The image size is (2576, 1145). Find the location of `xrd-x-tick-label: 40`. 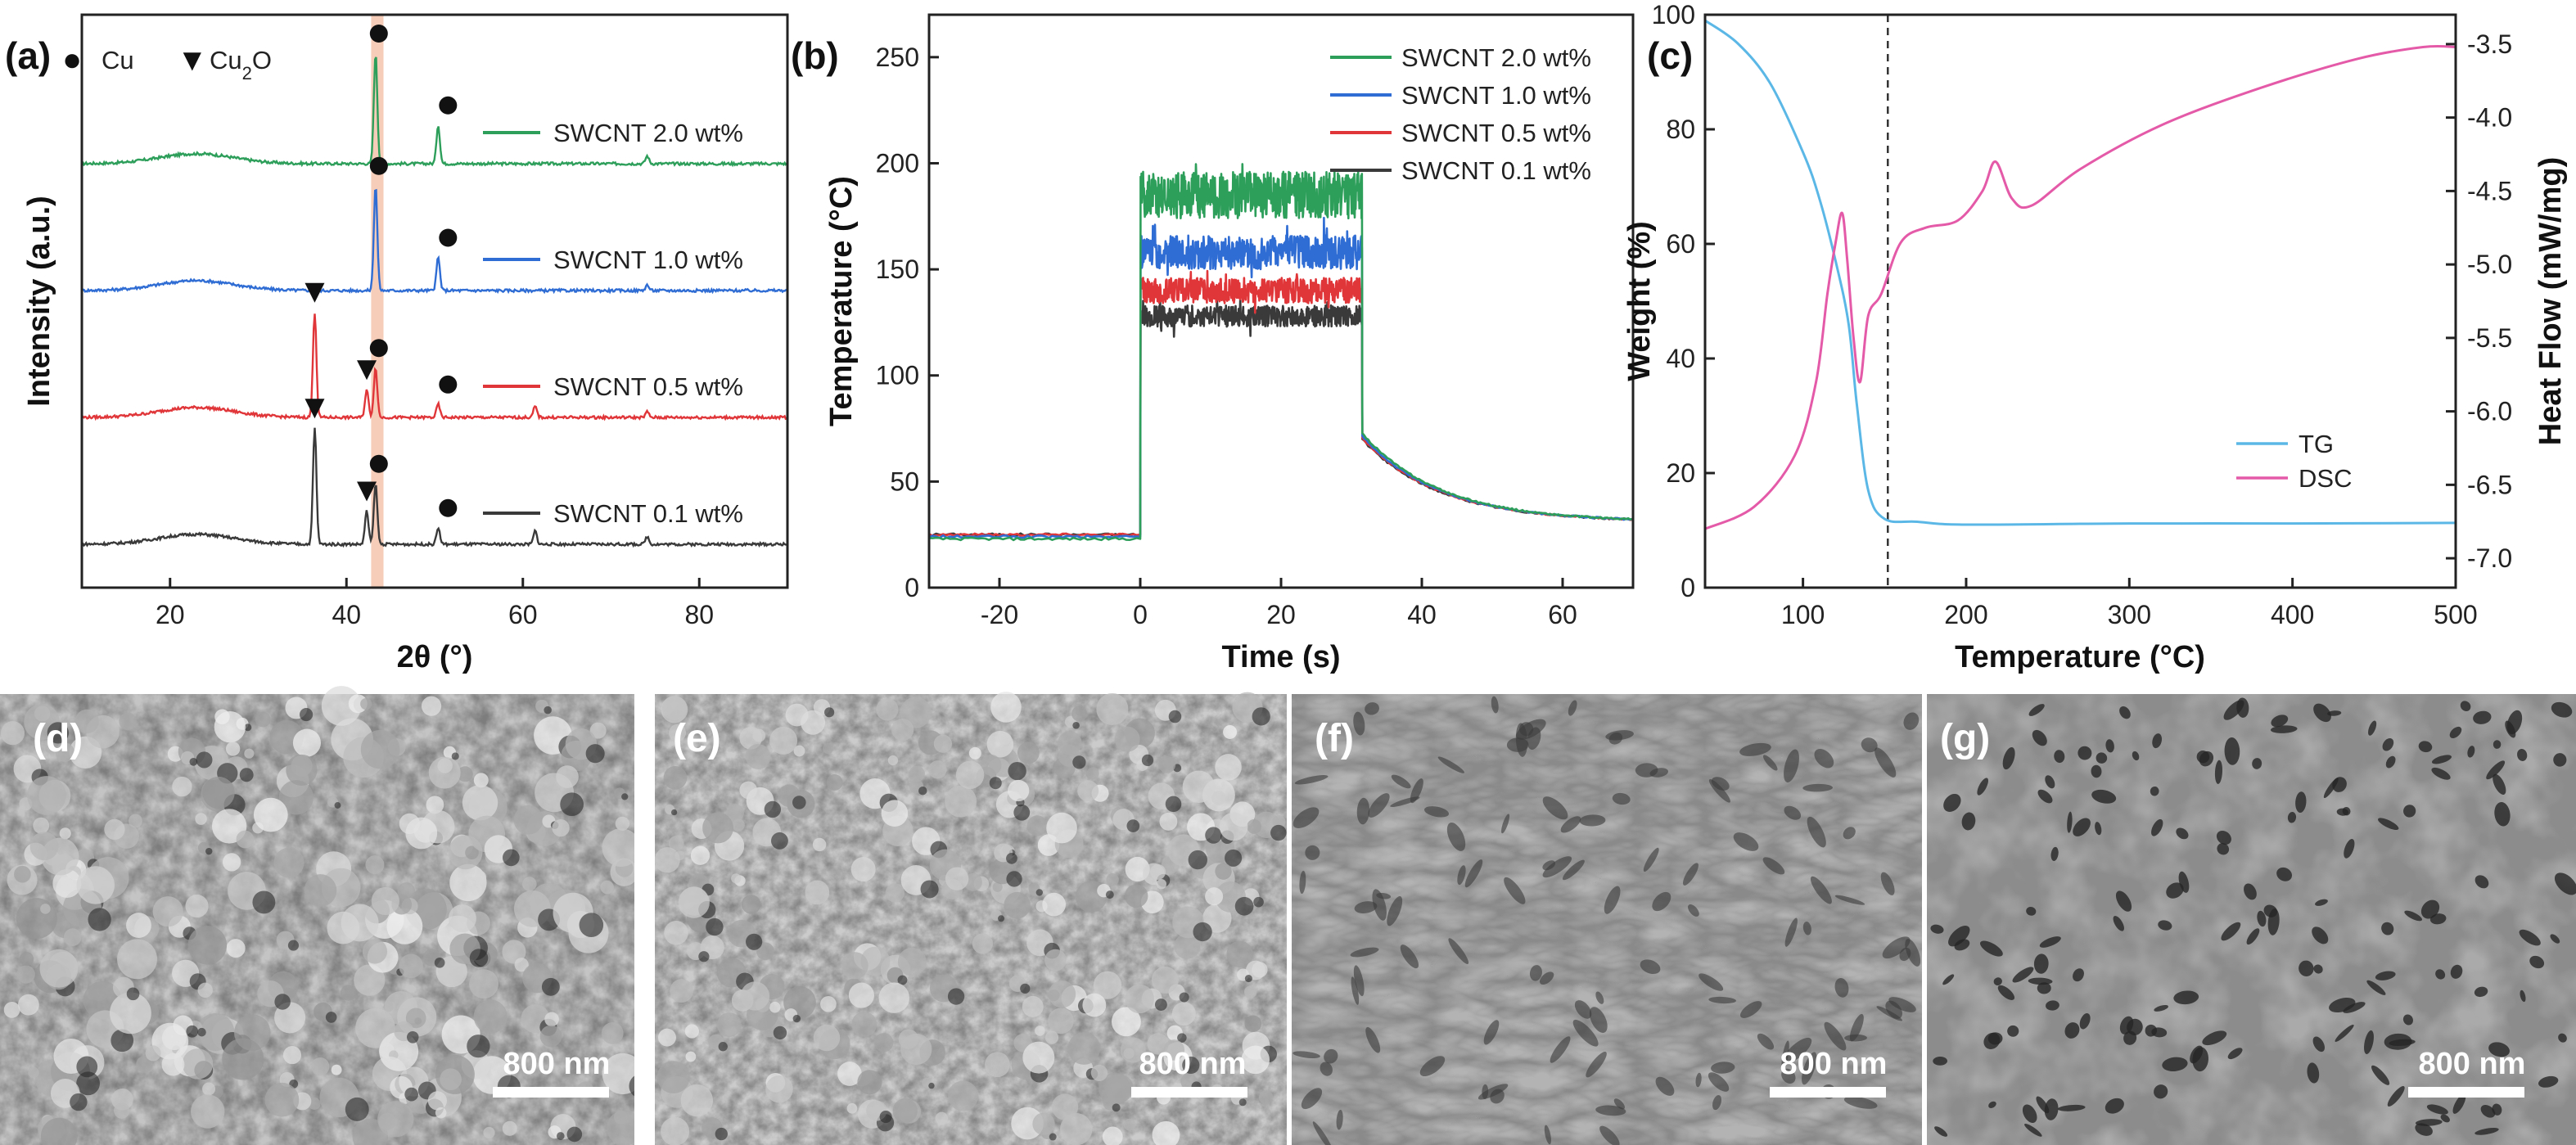

xrd-x-tick-label: 40 is located at coordinates (346, 614).